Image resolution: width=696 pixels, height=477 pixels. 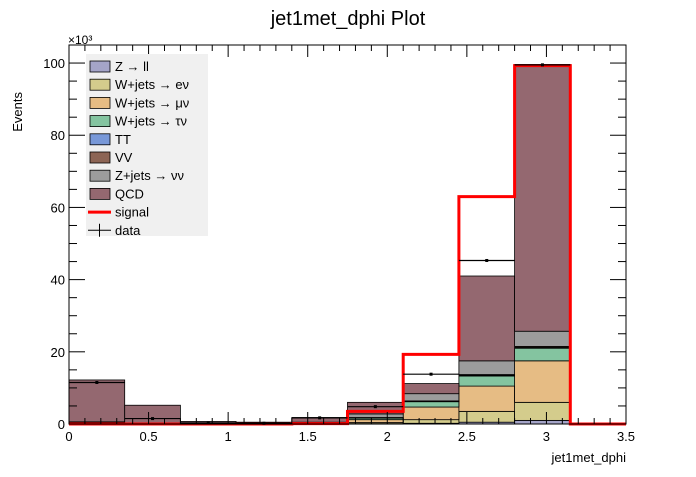 I want to click on legend-label-0: Z → ll, so click(x=132, y=66).